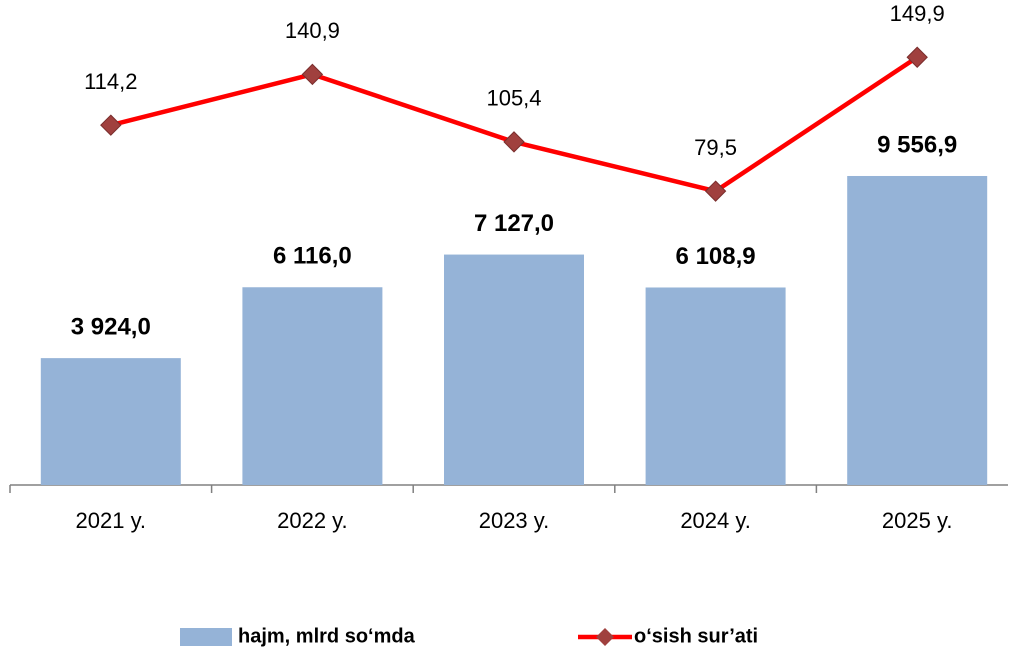 This screenshot has height=651, width=1009. I want to click on x-tick-label: 2025 y., so click(917, 520).